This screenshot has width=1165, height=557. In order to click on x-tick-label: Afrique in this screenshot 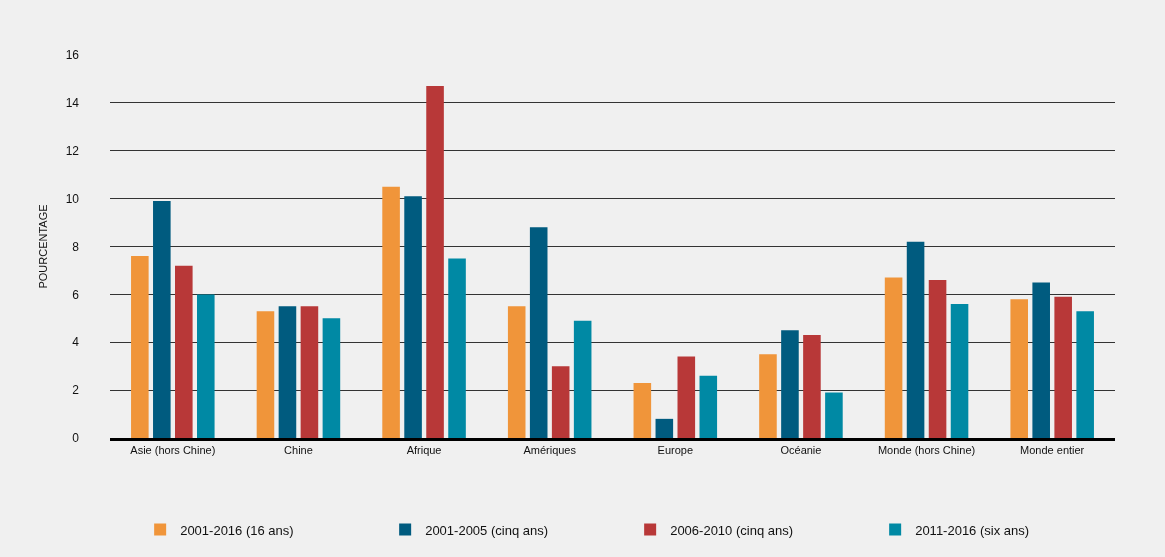, I will do `click(424, 450)`.